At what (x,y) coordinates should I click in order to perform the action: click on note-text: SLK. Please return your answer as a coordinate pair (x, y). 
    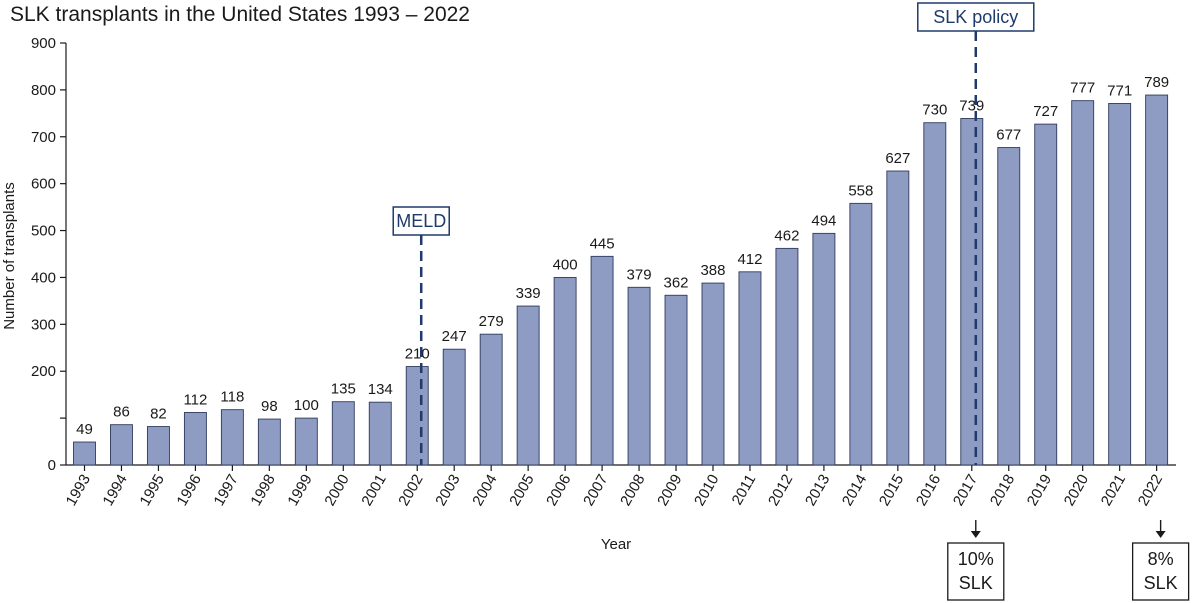
    Looking at the image, I should click on (1161, 583).